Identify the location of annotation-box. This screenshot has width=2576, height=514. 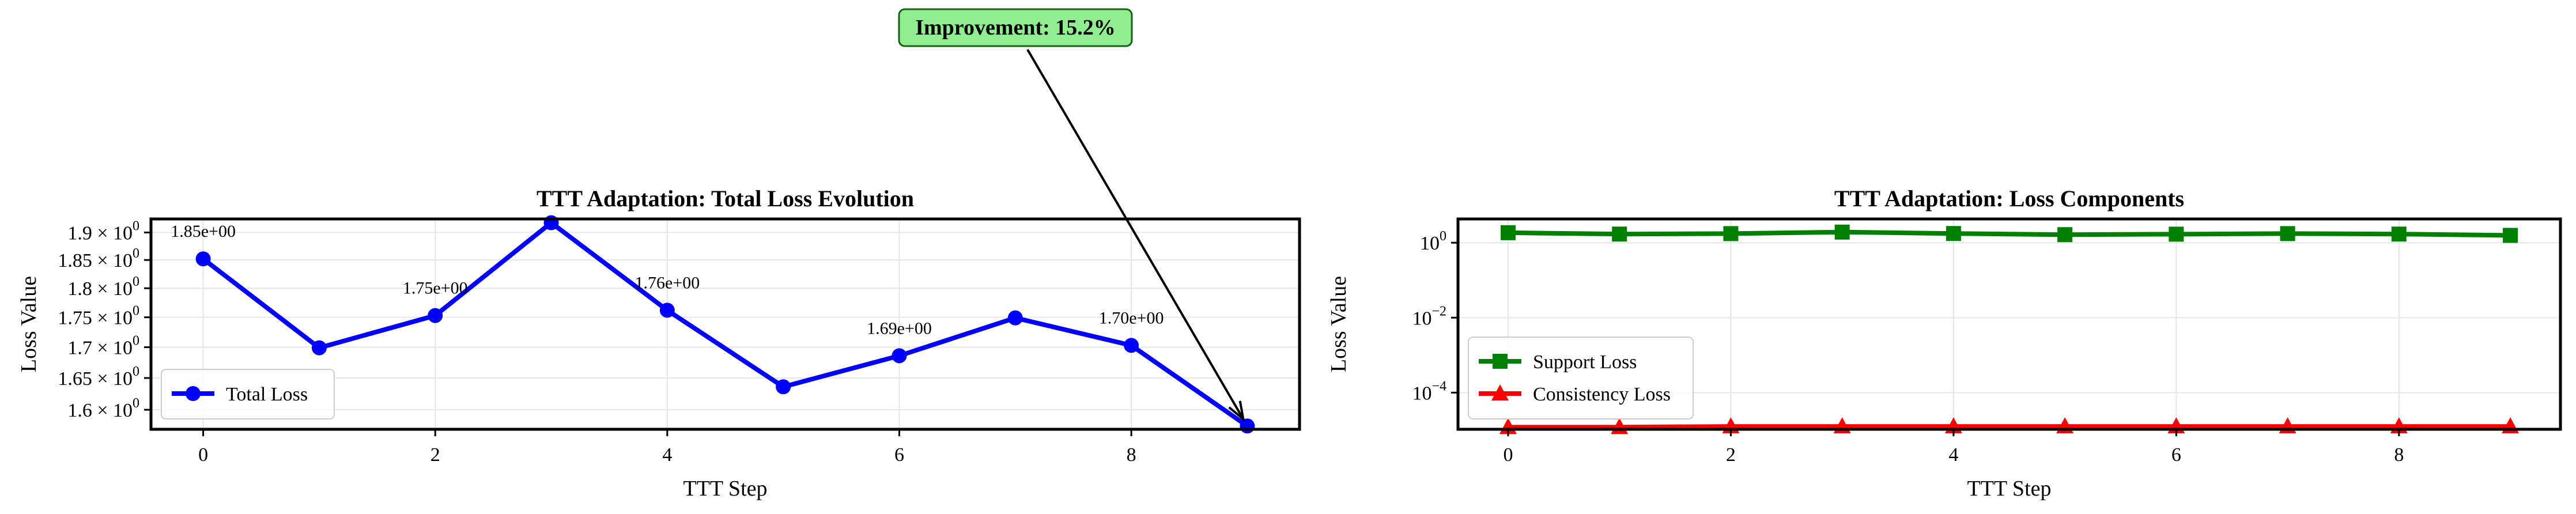
(1015, 28).